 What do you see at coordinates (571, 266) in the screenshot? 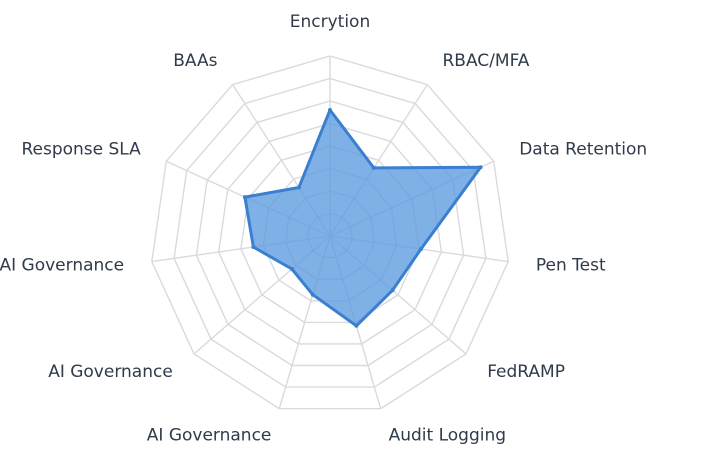
I see `axis-label: Pen Test` at bounding box center [571, 266].